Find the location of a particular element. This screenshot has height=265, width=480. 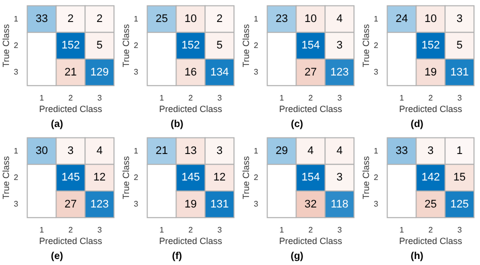

data-label: 29 is located at coordinates (282, 151).